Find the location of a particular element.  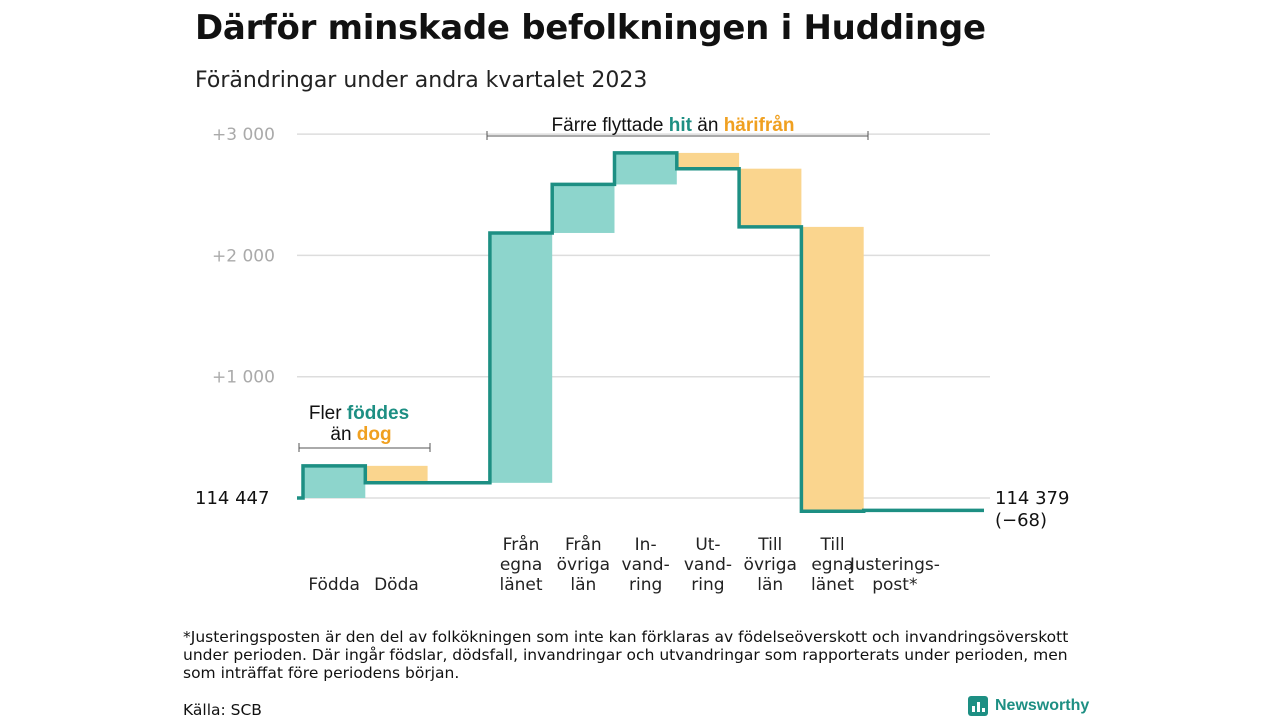

births-text-fler: Fler is located at coordinates (325, 413).